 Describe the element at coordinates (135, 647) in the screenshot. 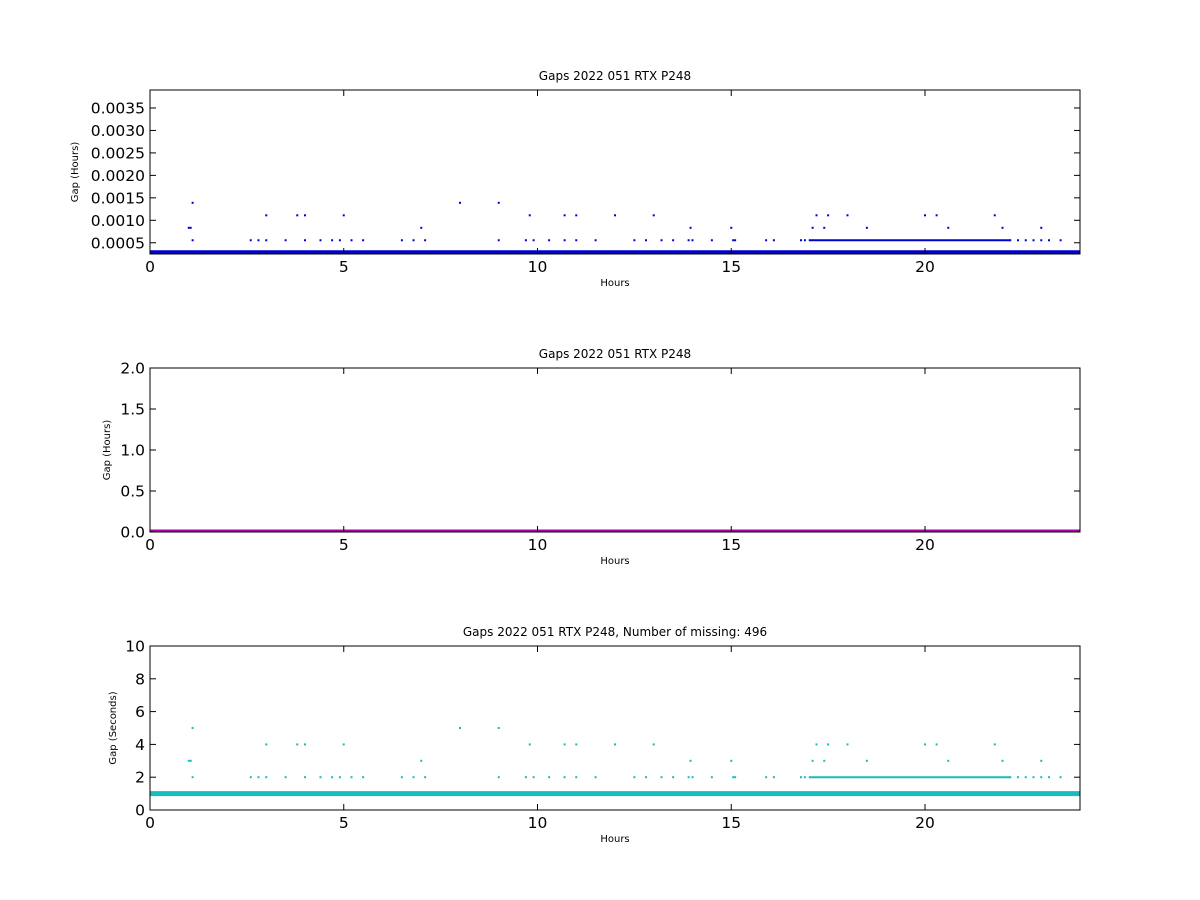

I see `y-tick-label: 10` at that location.